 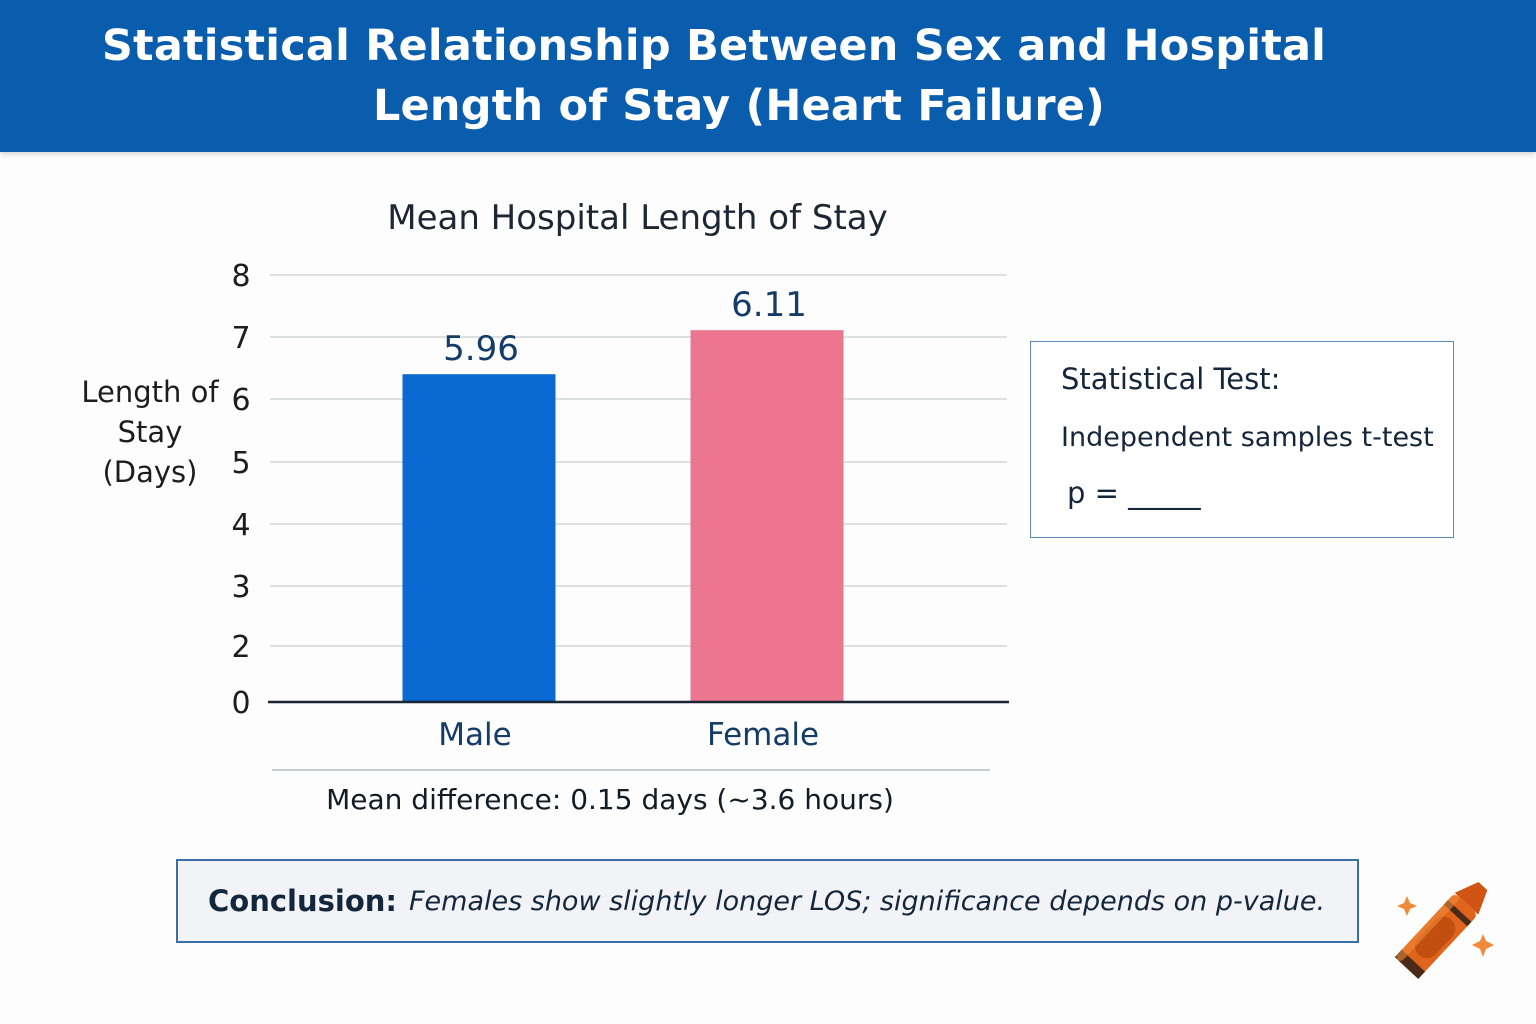 I want to click on page-title-line2: Length of Stay (Heart Failure), so click(x=739, y=106).